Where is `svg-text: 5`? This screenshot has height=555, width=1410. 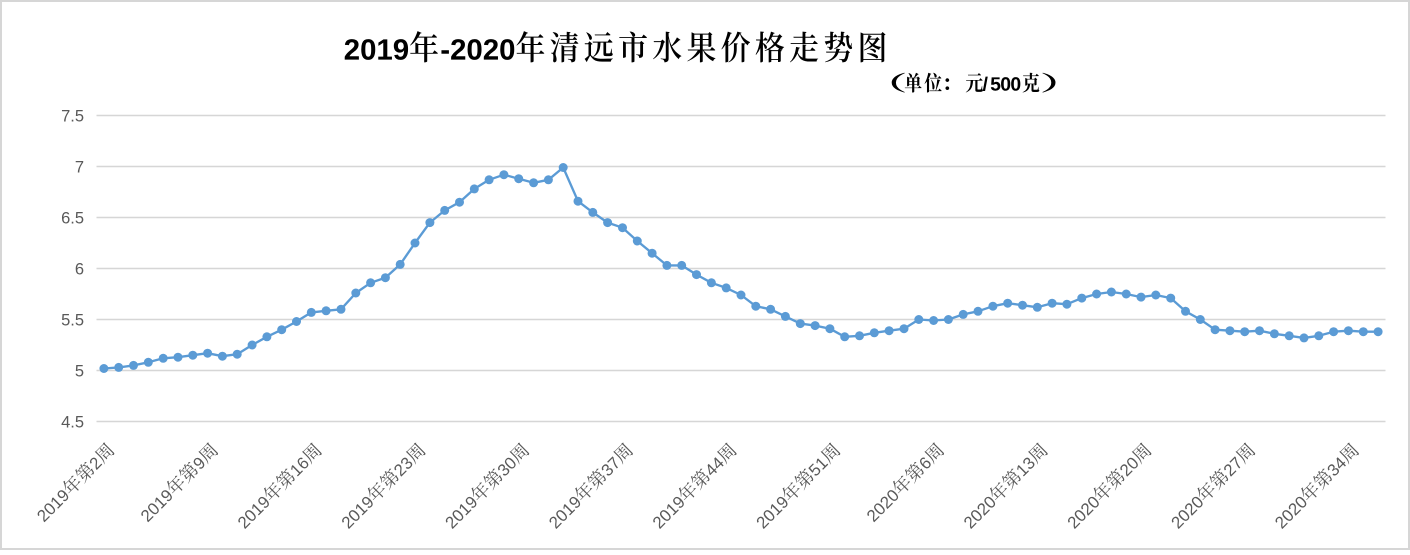 svg-text: 5 is located at coordinates (79, 372).